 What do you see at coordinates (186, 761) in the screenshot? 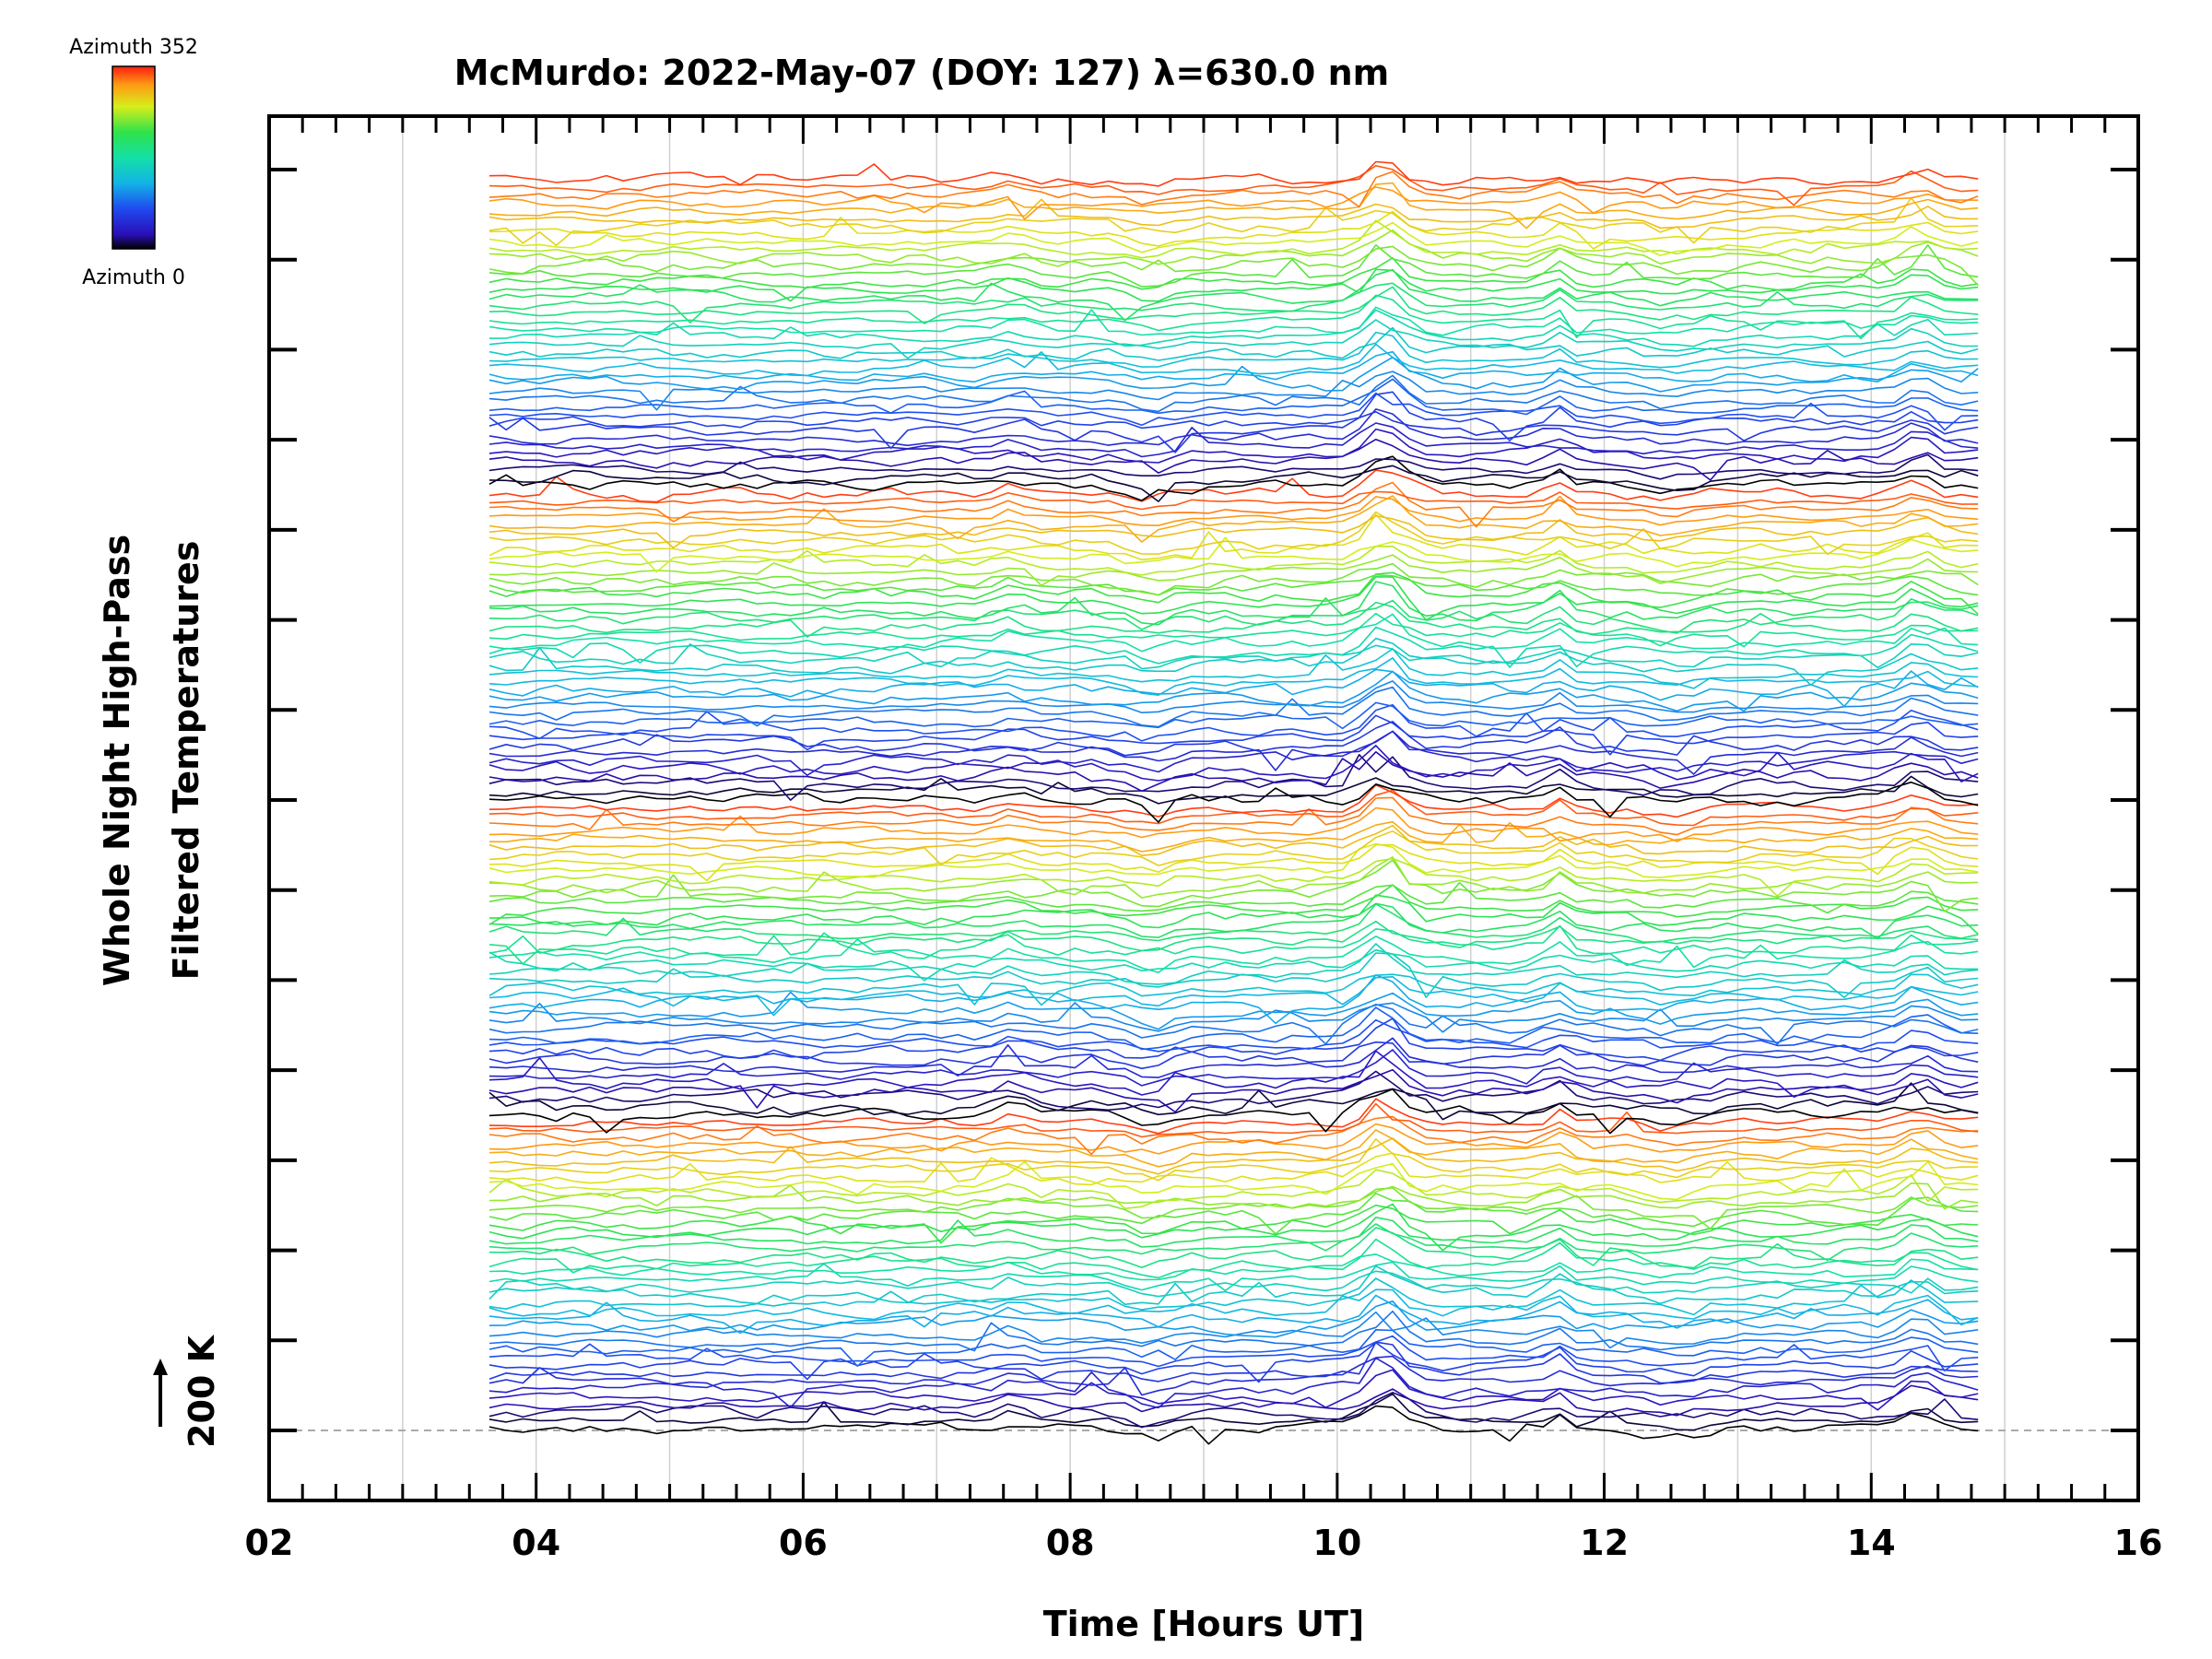
I see `y-axis-title-line2: Filtered Temperatures` at bounding box center [186, 761].